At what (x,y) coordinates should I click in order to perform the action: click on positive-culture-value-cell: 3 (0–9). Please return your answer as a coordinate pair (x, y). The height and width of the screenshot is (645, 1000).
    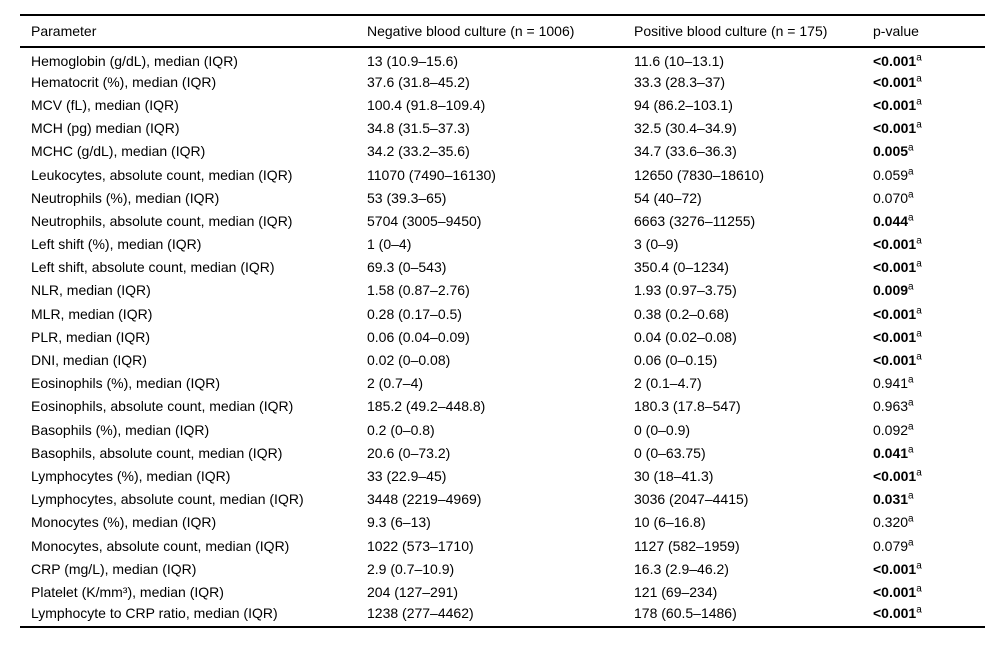
    Looking at the image, I should click on (656, 244).